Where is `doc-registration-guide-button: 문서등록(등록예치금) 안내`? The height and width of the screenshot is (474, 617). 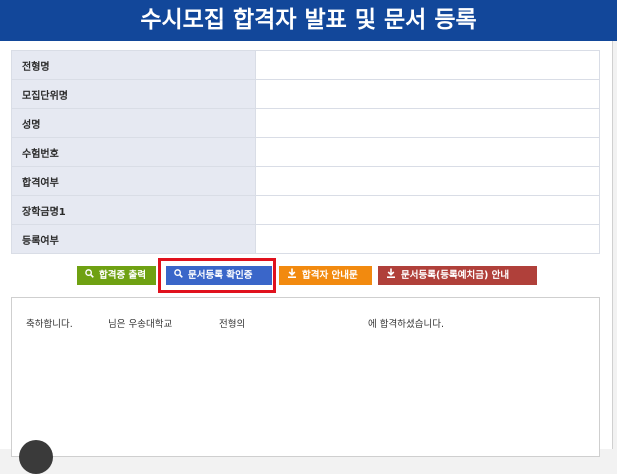
doc-registration-guide-button: 문서등록(등록예치금) 안내 is located at coordinates (457, 275).